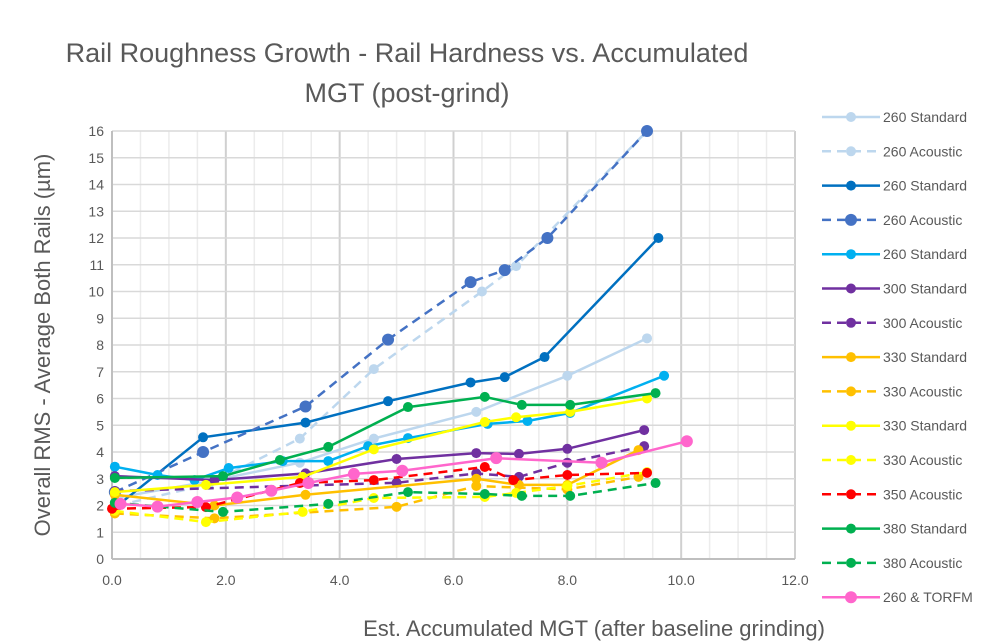 The width and height of the screenshot is (996, 644). Describe the element at coordinates (925, 289) in the screenshot. I see `legend-label: 300 Standard` at that location.